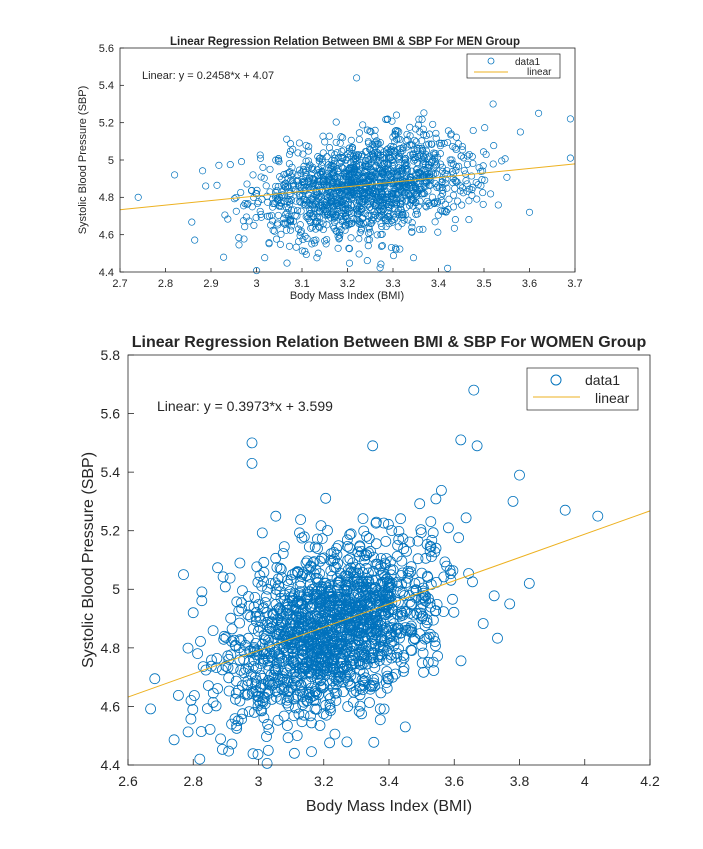  What do you see at coordinates (194, 781) in the screenshot?
I see `women-x-tick-label: 2.8` at bounding box center [194, 781].